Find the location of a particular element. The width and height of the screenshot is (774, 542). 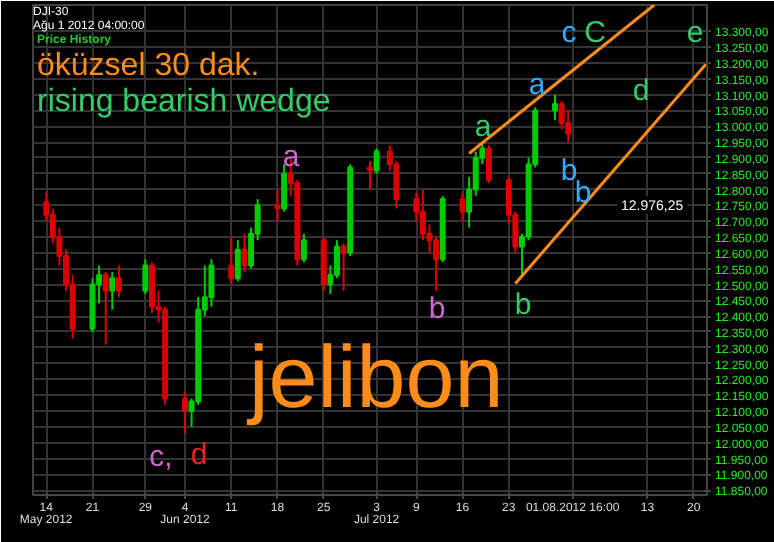

annotation: C is located at coordinates (595, 33).